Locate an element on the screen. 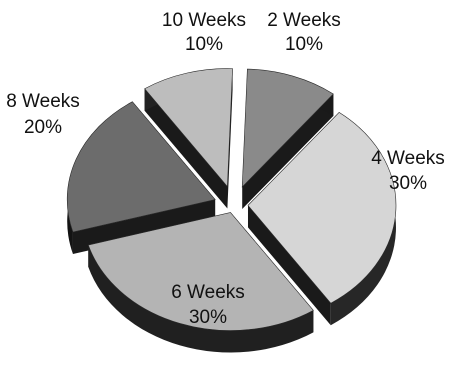 The width and height of the screenshot is (458, 365). label-category-8-weeks: 8 Weeks is located at coordinates (43, 101).